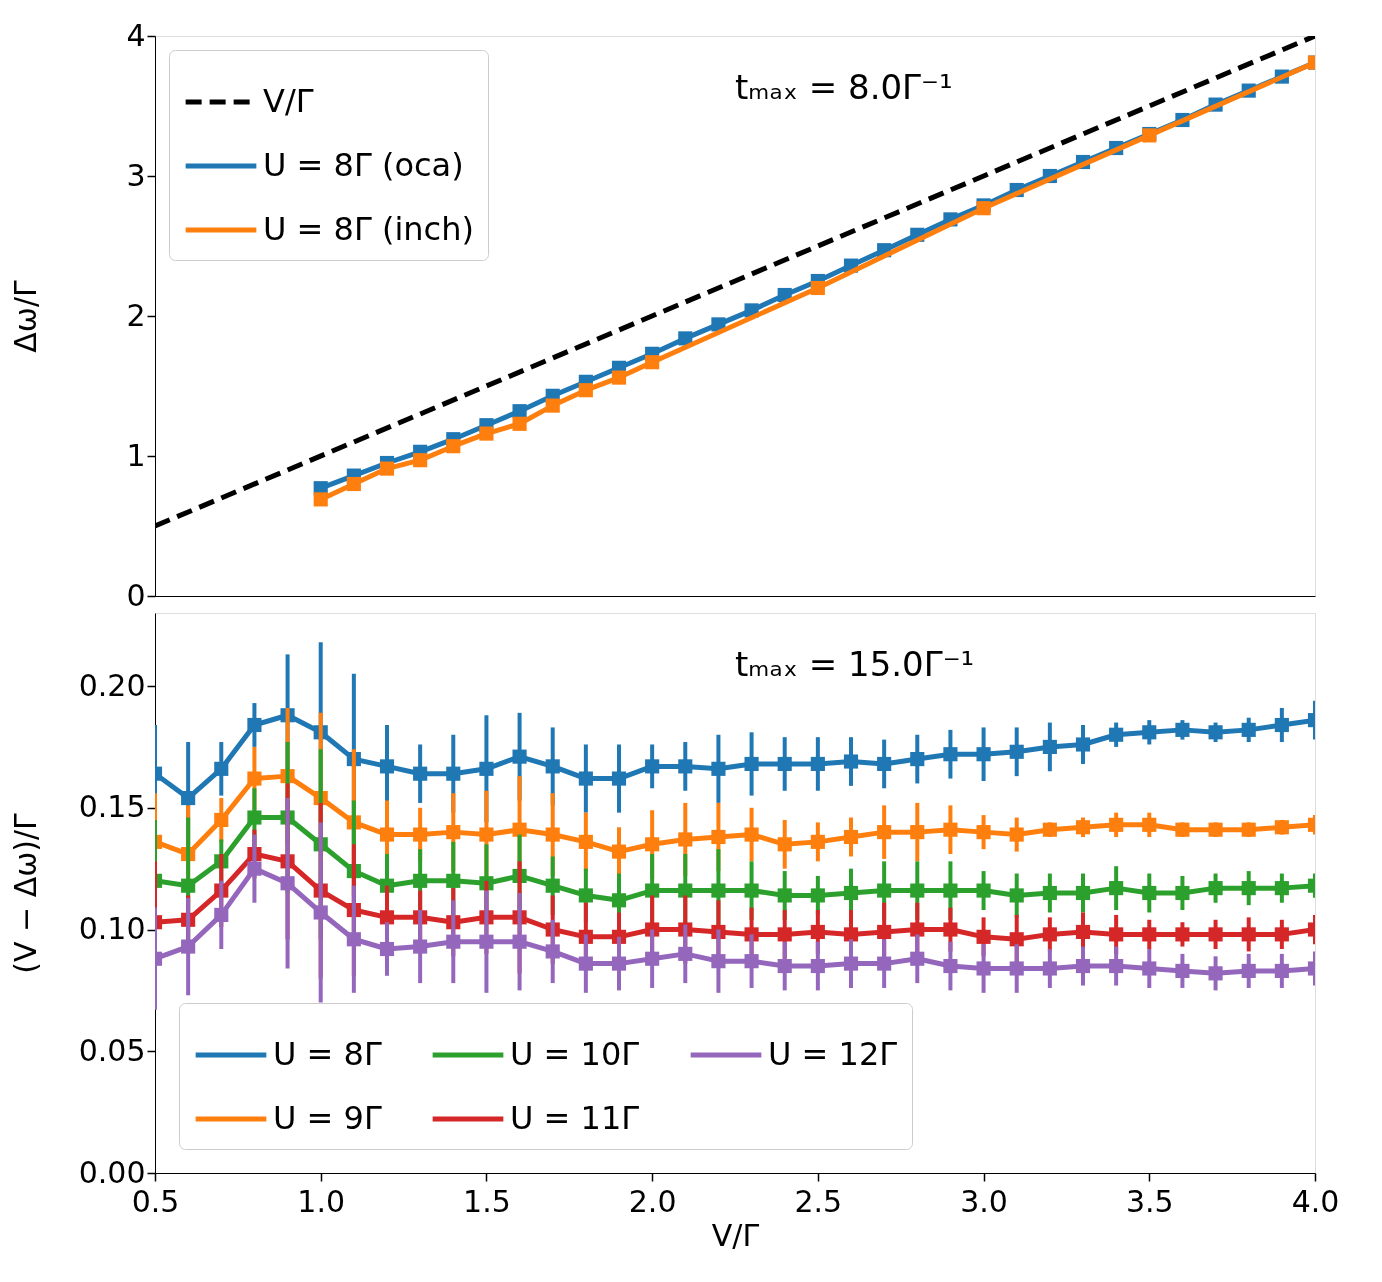 The width and height of the screenshot is (1382, 1282). Describe the element at coordinates (368, 229) in the screenshot. I see `legend-label: U = 8Γ (inch)` at that location.